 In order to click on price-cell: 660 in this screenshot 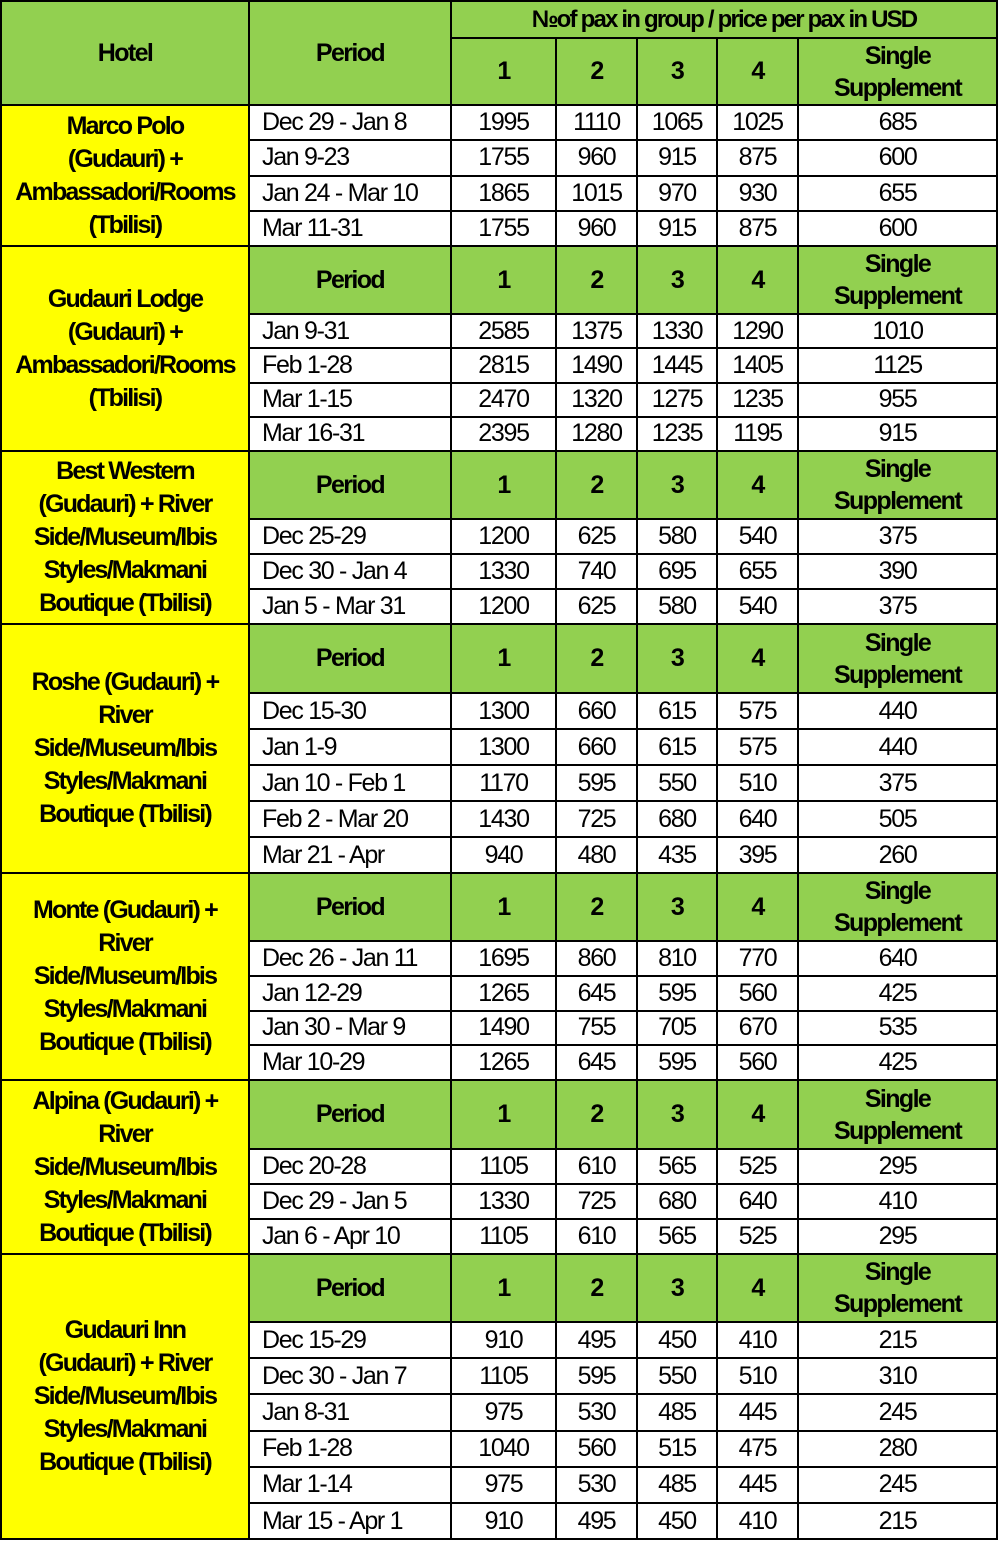, I will do `click(596, 711)`.